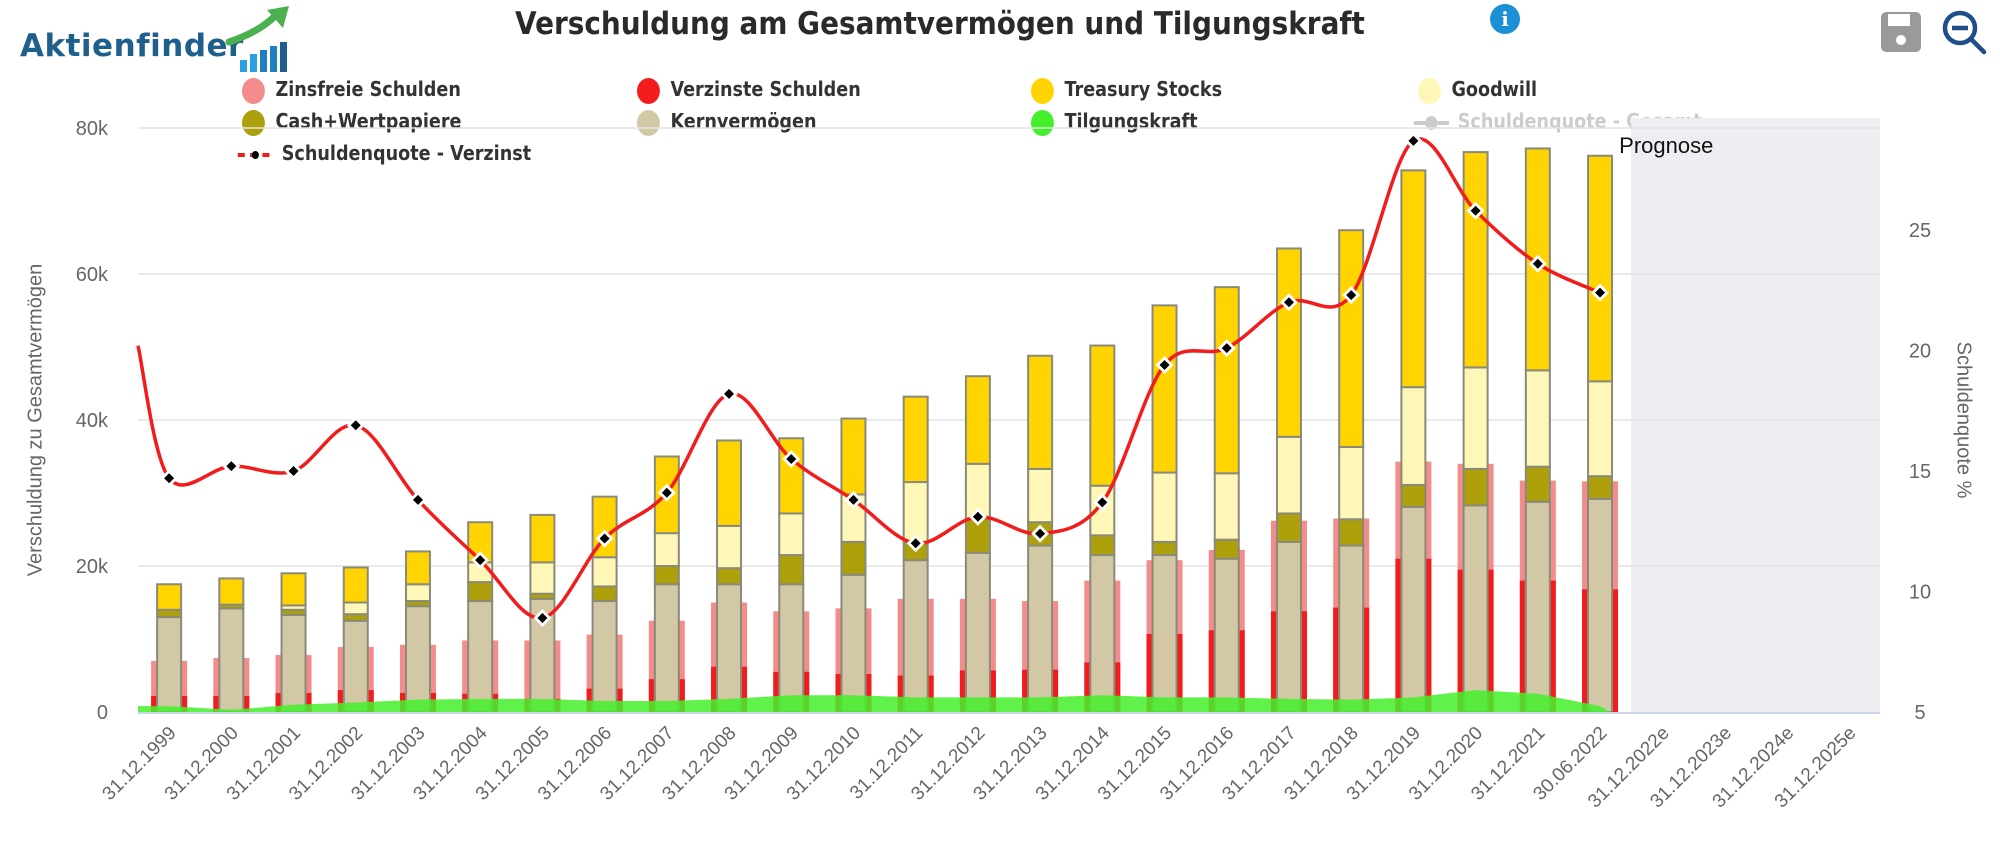 The height and width of the screenshot is (855, 2000). What do you see at coordinates (1505, 19) in the screenshot?
I see `info-icon: i` at bounding box center [1505, 19].